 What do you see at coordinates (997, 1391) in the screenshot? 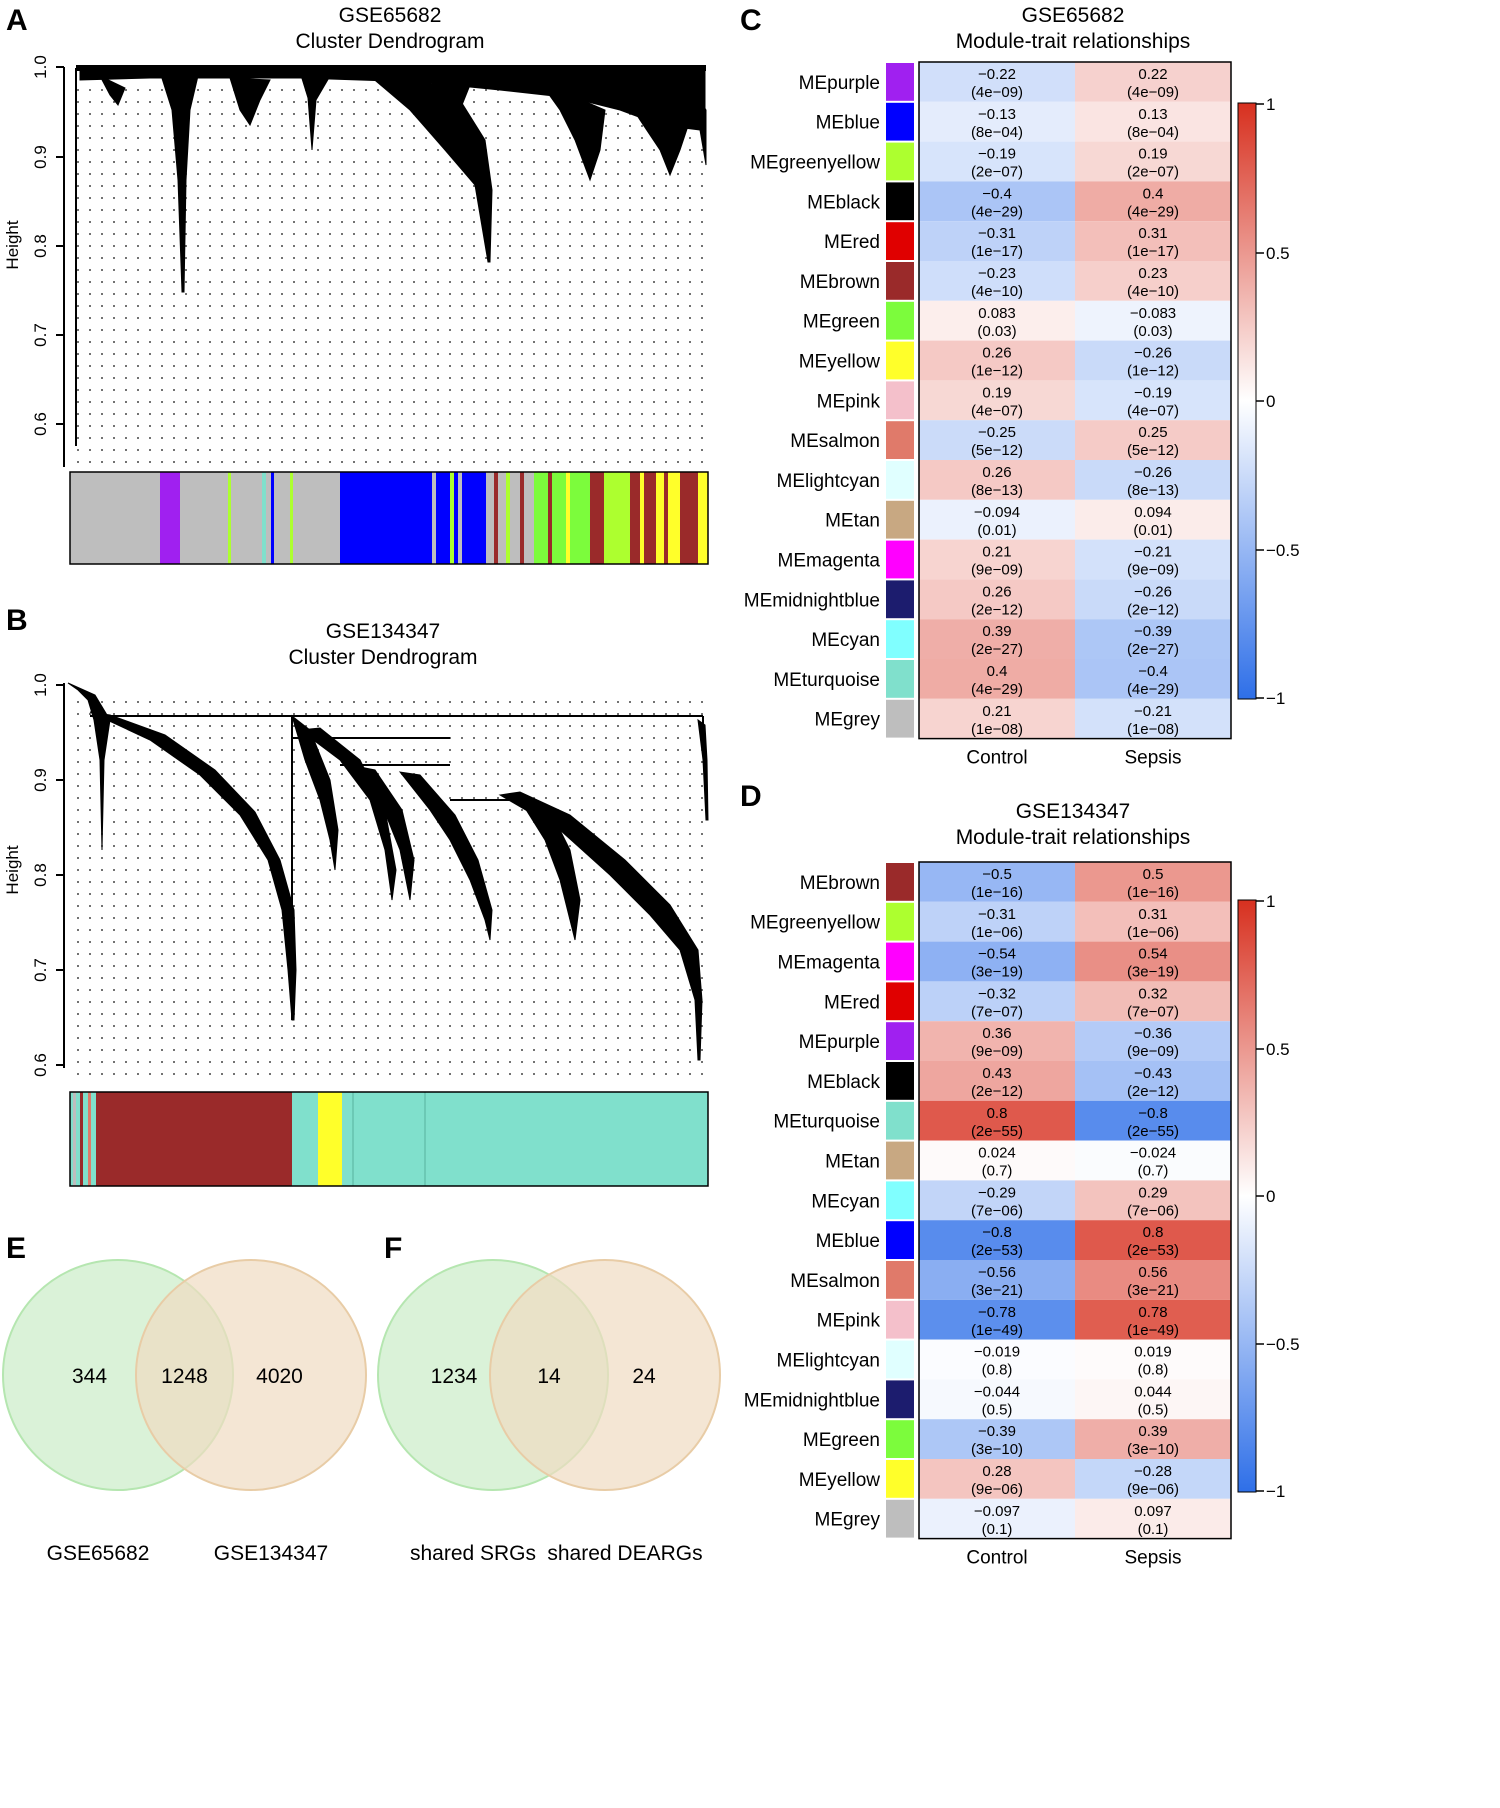
I see `cell-value-control: −0.044` at bounding box center [997, 1391].